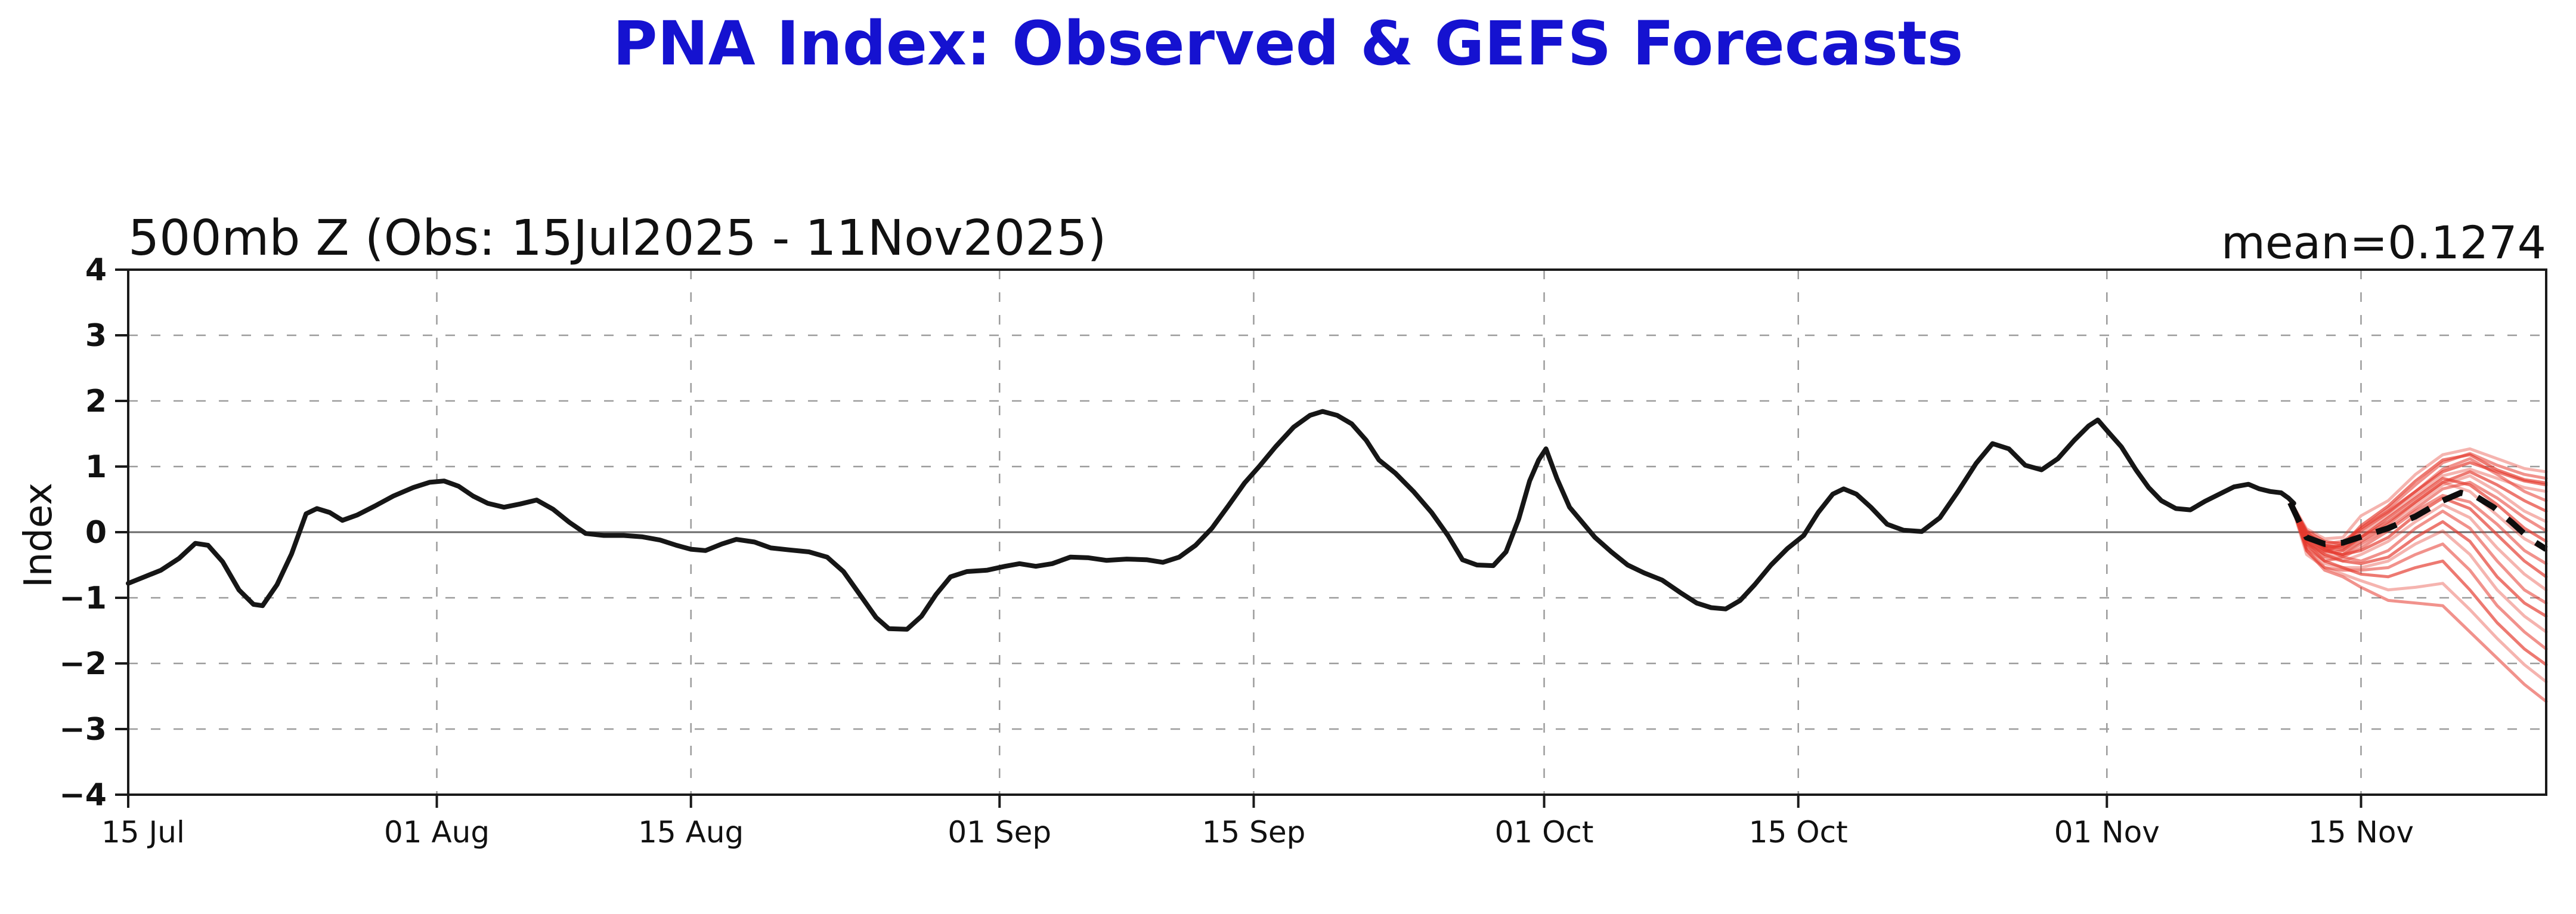 The image size is (2576, 914). I want to click on y-tick-label: 3, so click(96, 336).